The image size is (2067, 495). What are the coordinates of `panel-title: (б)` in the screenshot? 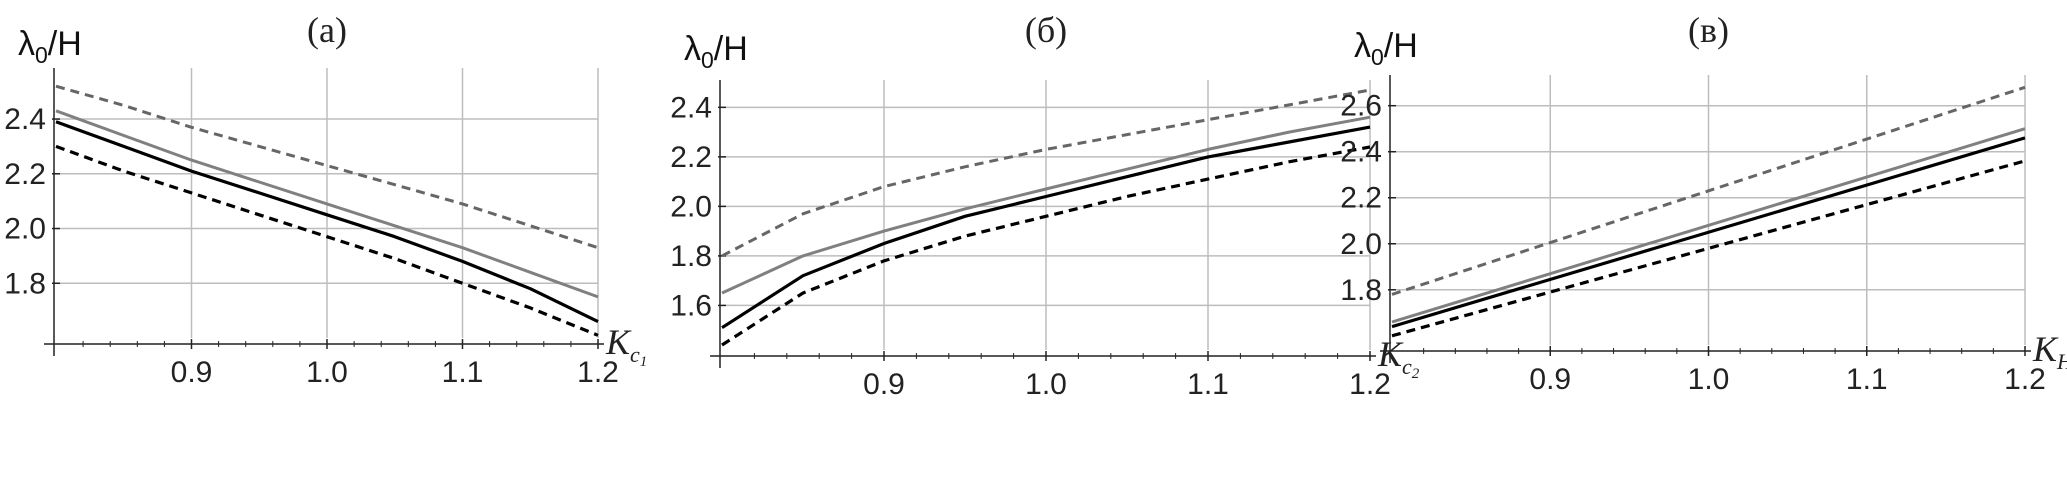 It's located at (1046, 30).